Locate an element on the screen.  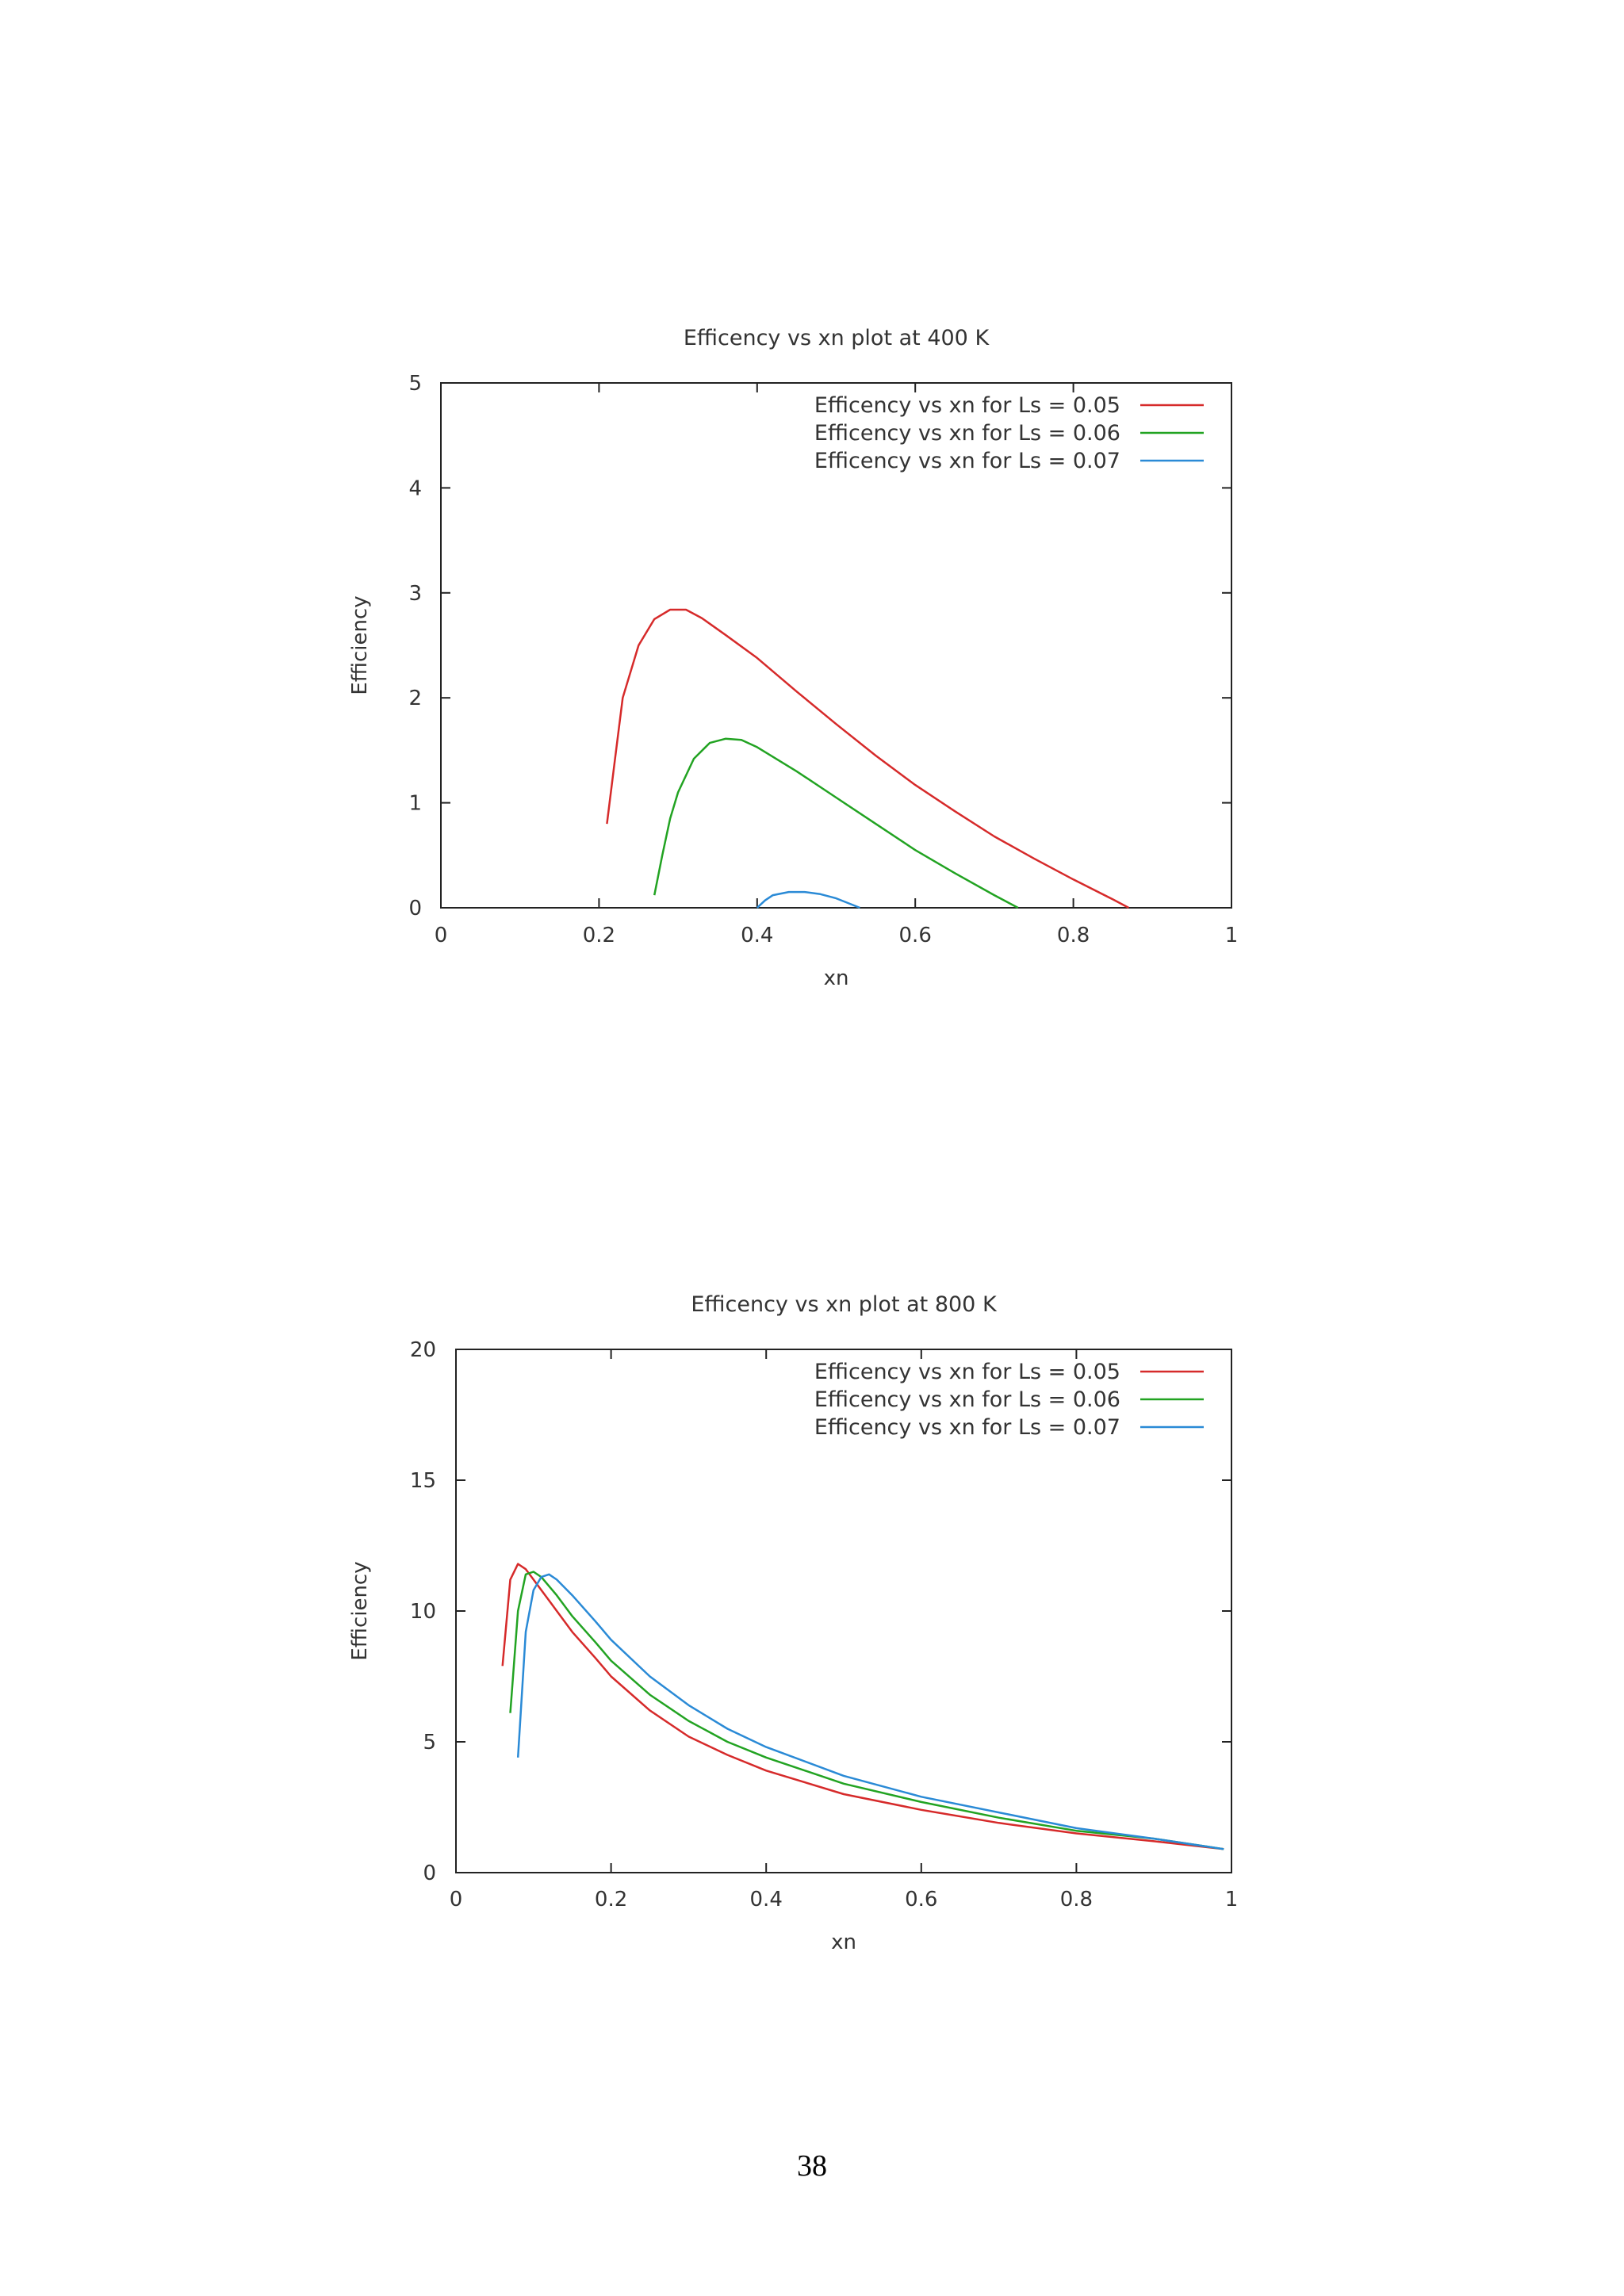
y-tick-label: 1 is located at coordinates (415, 804).